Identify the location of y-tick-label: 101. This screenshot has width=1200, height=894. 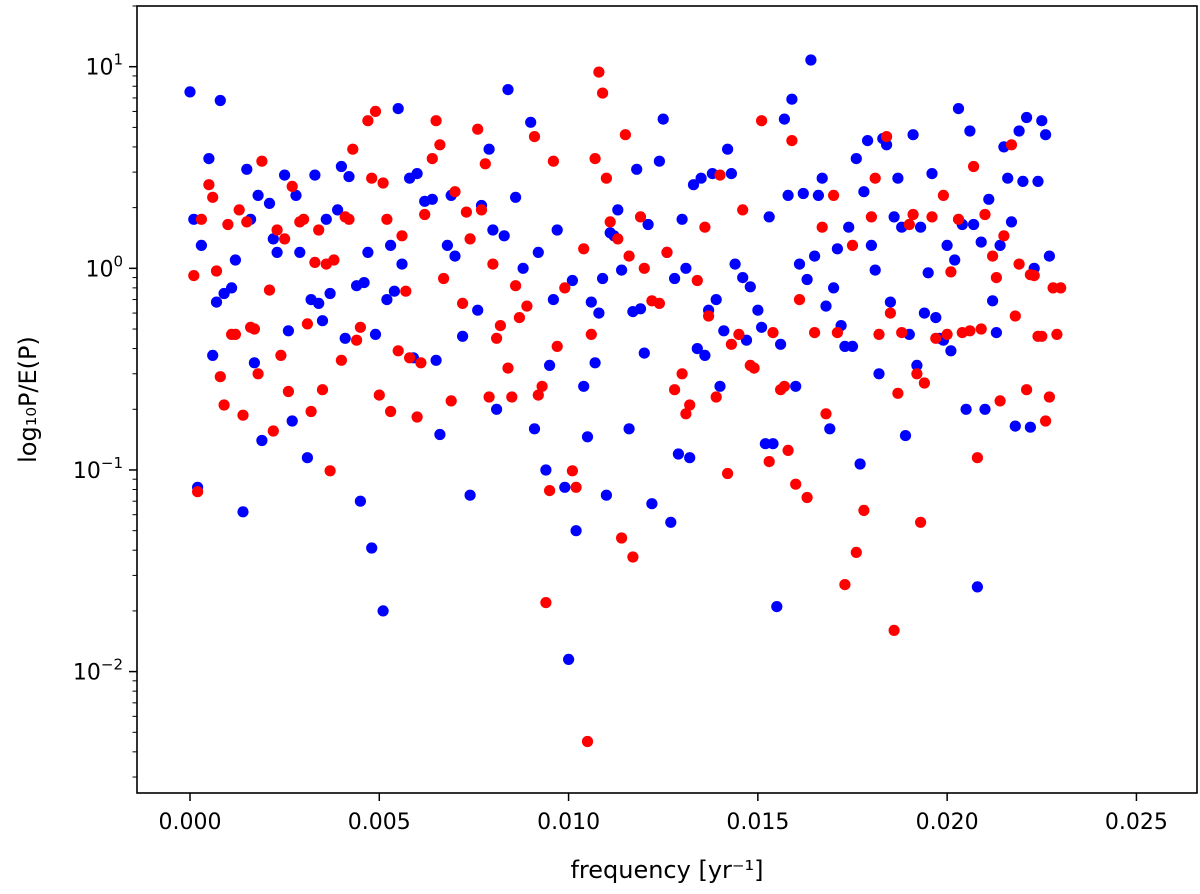
(104, 66).